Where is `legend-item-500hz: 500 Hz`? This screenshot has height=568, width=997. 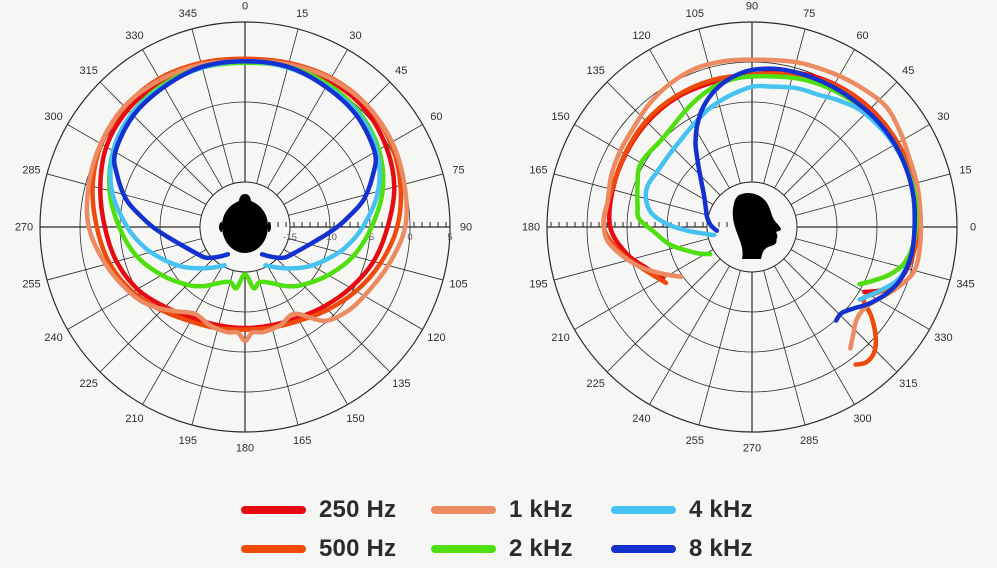
legend-item-500hz: 500 Hz is located at coordinates (336, 548).